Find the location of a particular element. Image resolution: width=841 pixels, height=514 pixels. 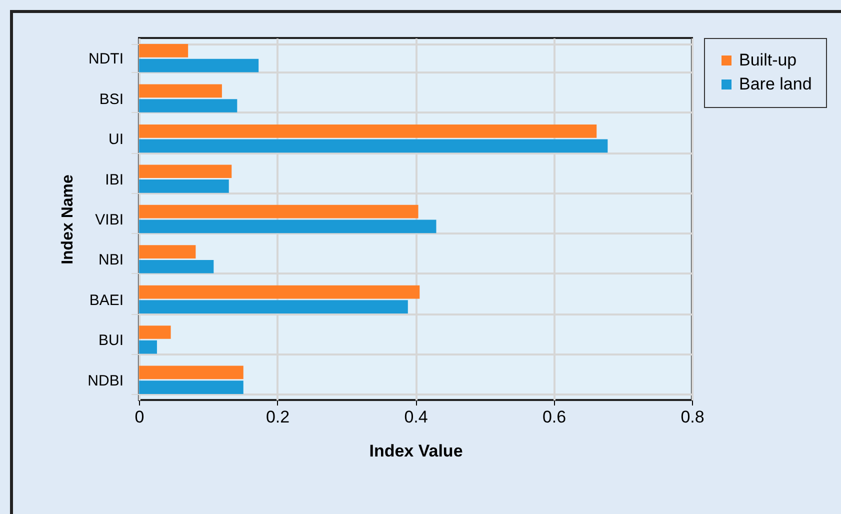

legend-label: Built-up is located at coordinates (768, 60).